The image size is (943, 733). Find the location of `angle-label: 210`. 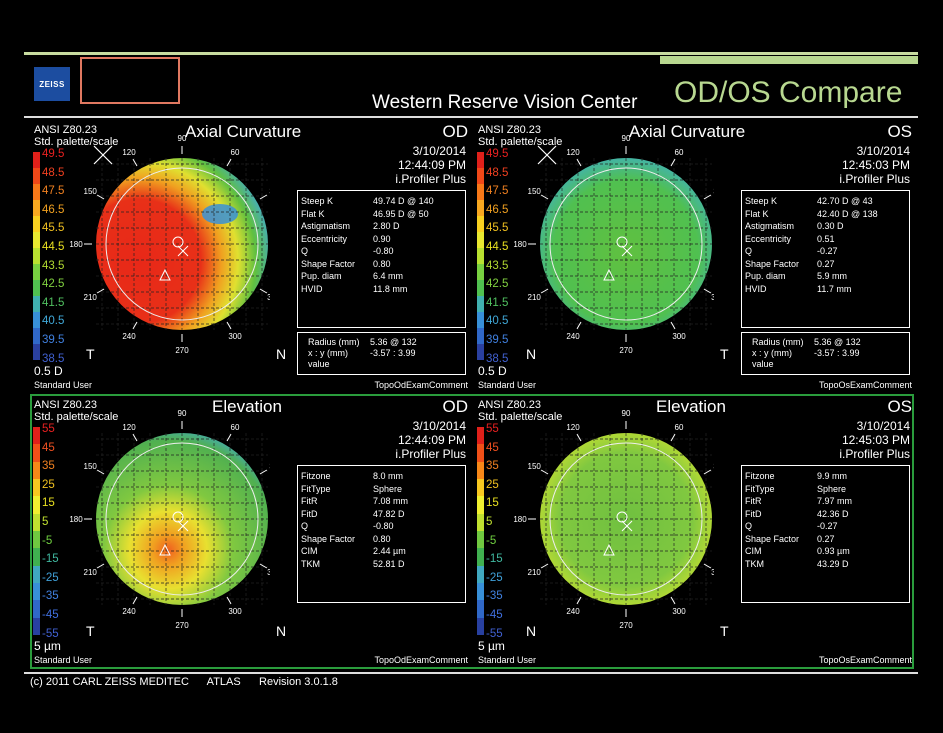

angle-label: 210 is located at coordinates (535, 572).